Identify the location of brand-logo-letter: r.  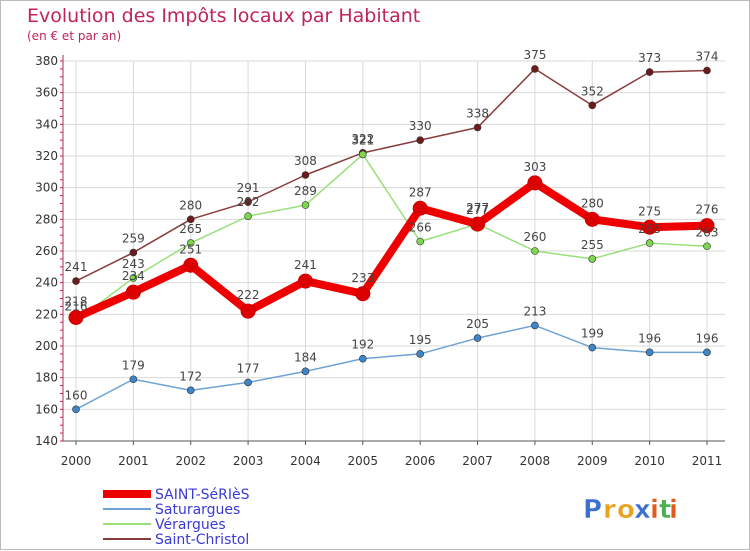
(609, 510).